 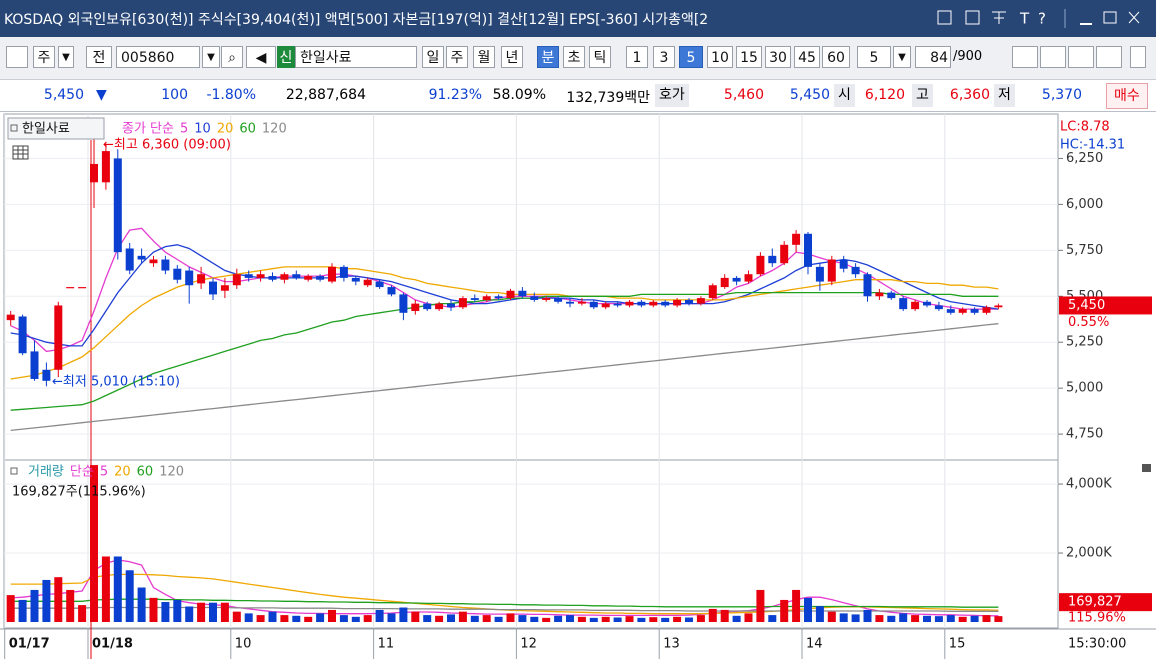 What do you see at coordinates (1084, 434) in the screenshot?
I see `y-tick-label: 4,750` at bounding box center [1084, 434].